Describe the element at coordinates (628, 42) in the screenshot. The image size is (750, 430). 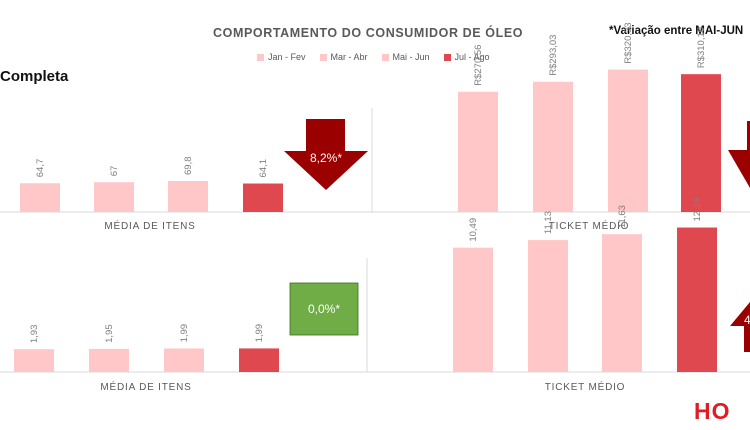
I see `data-label: R$320,33` at that location.